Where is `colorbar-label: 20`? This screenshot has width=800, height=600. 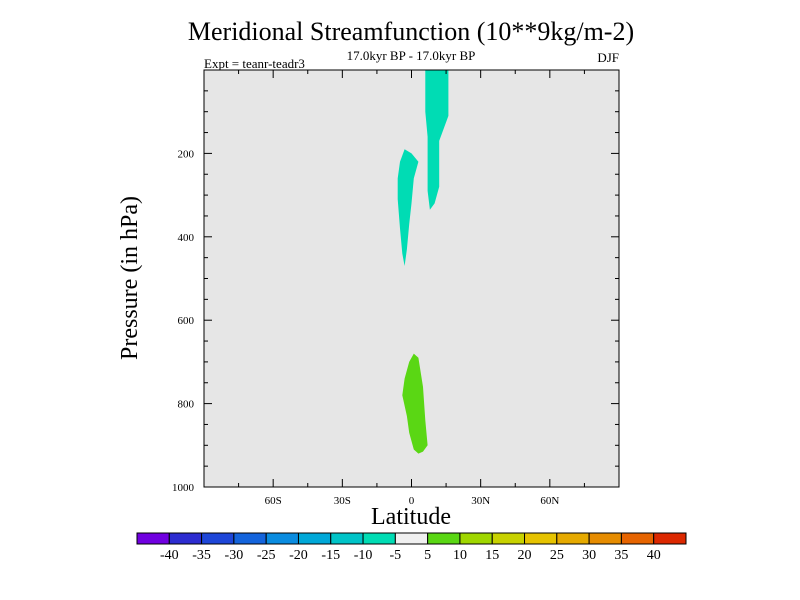 colorbar-label: 20 is located at coordinates (525, 555).